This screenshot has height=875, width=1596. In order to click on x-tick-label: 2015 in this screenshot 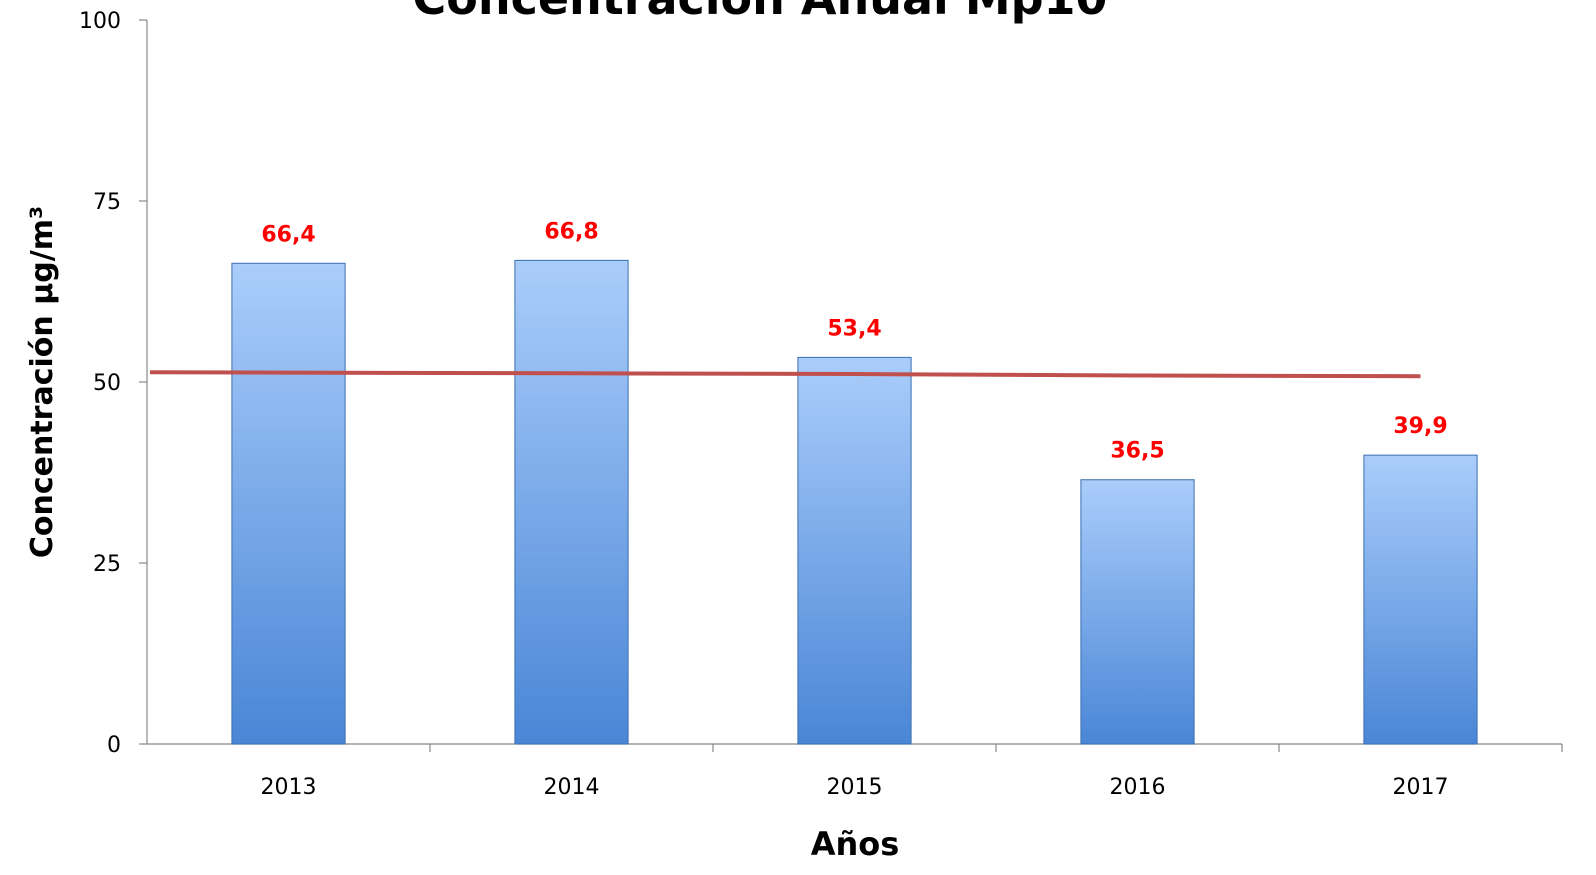, I will do `click(855, 787)`.